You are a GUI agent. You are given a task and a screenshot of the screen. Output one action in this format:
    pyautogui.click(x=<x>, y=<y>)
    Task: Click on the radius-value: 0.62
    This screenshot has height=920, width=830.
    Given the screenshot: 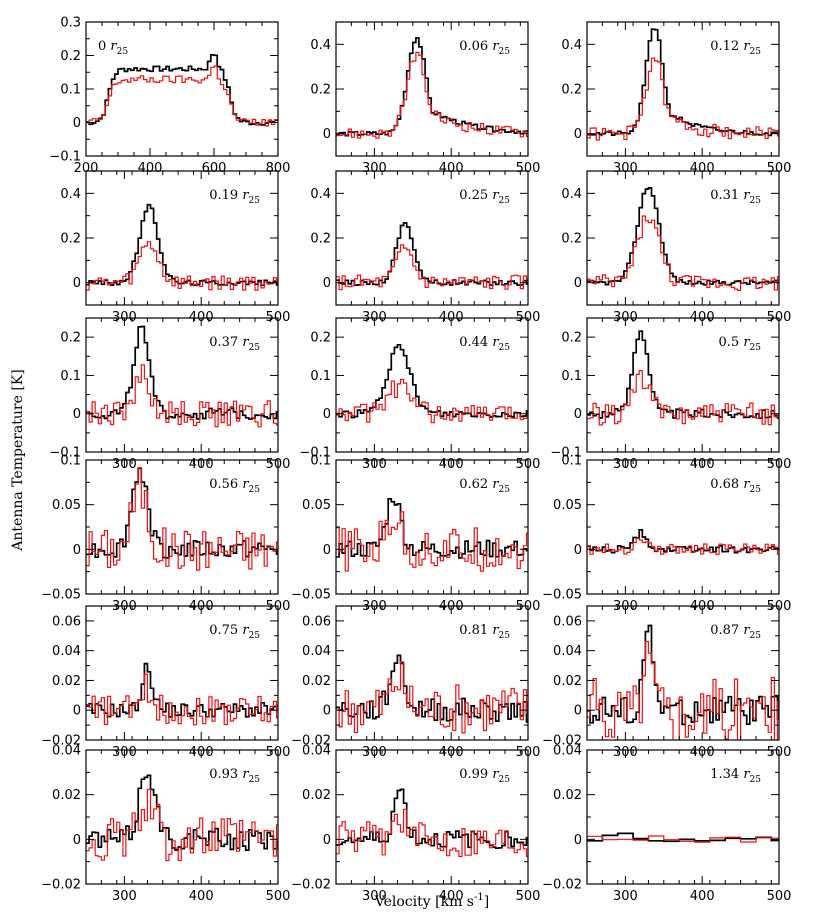 What is the action you would take?
    pyautogui.click(x=475, y=484)
    